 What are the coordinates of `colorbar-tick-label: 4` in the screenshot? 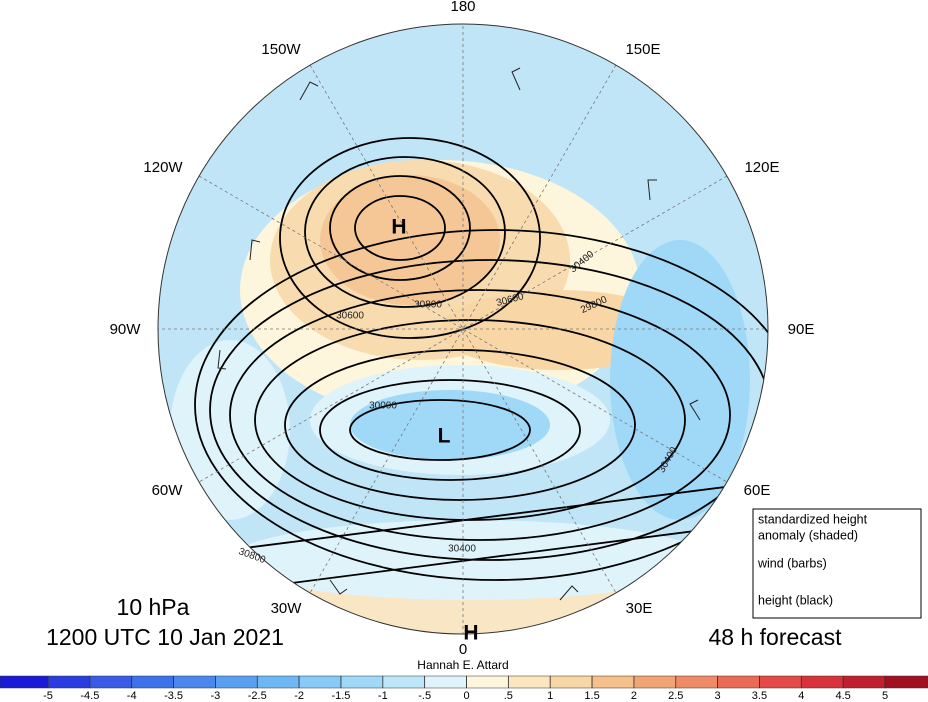 It's located at (801, 696).